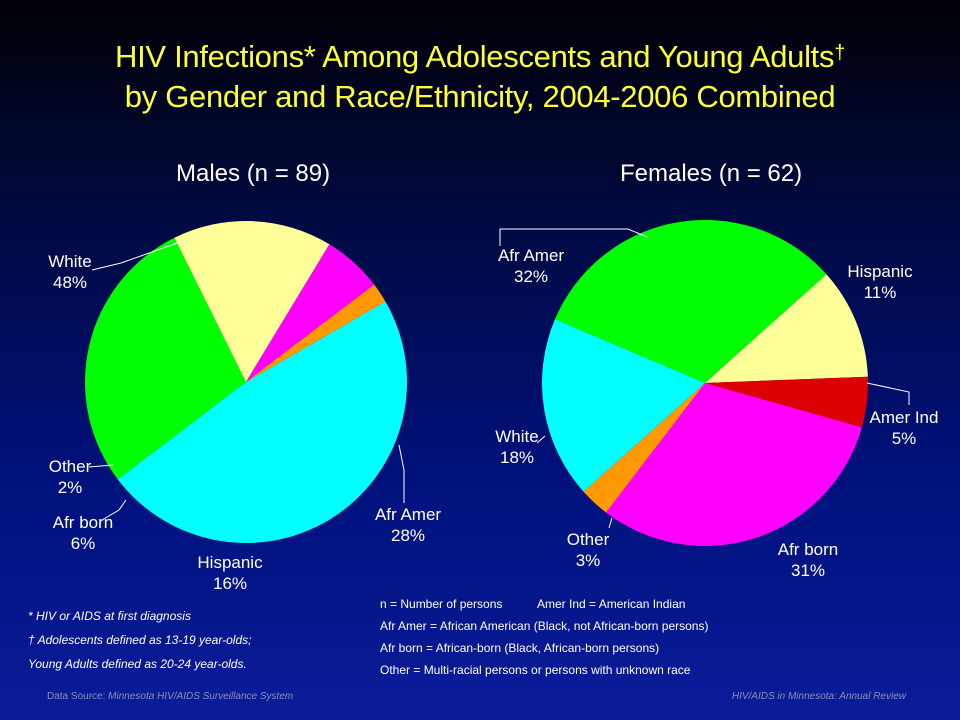 The width and height of the screenshot is (960, 720). I want to click on legend-amer-ind: Amer Ind = American Indian, so click(611, 604).